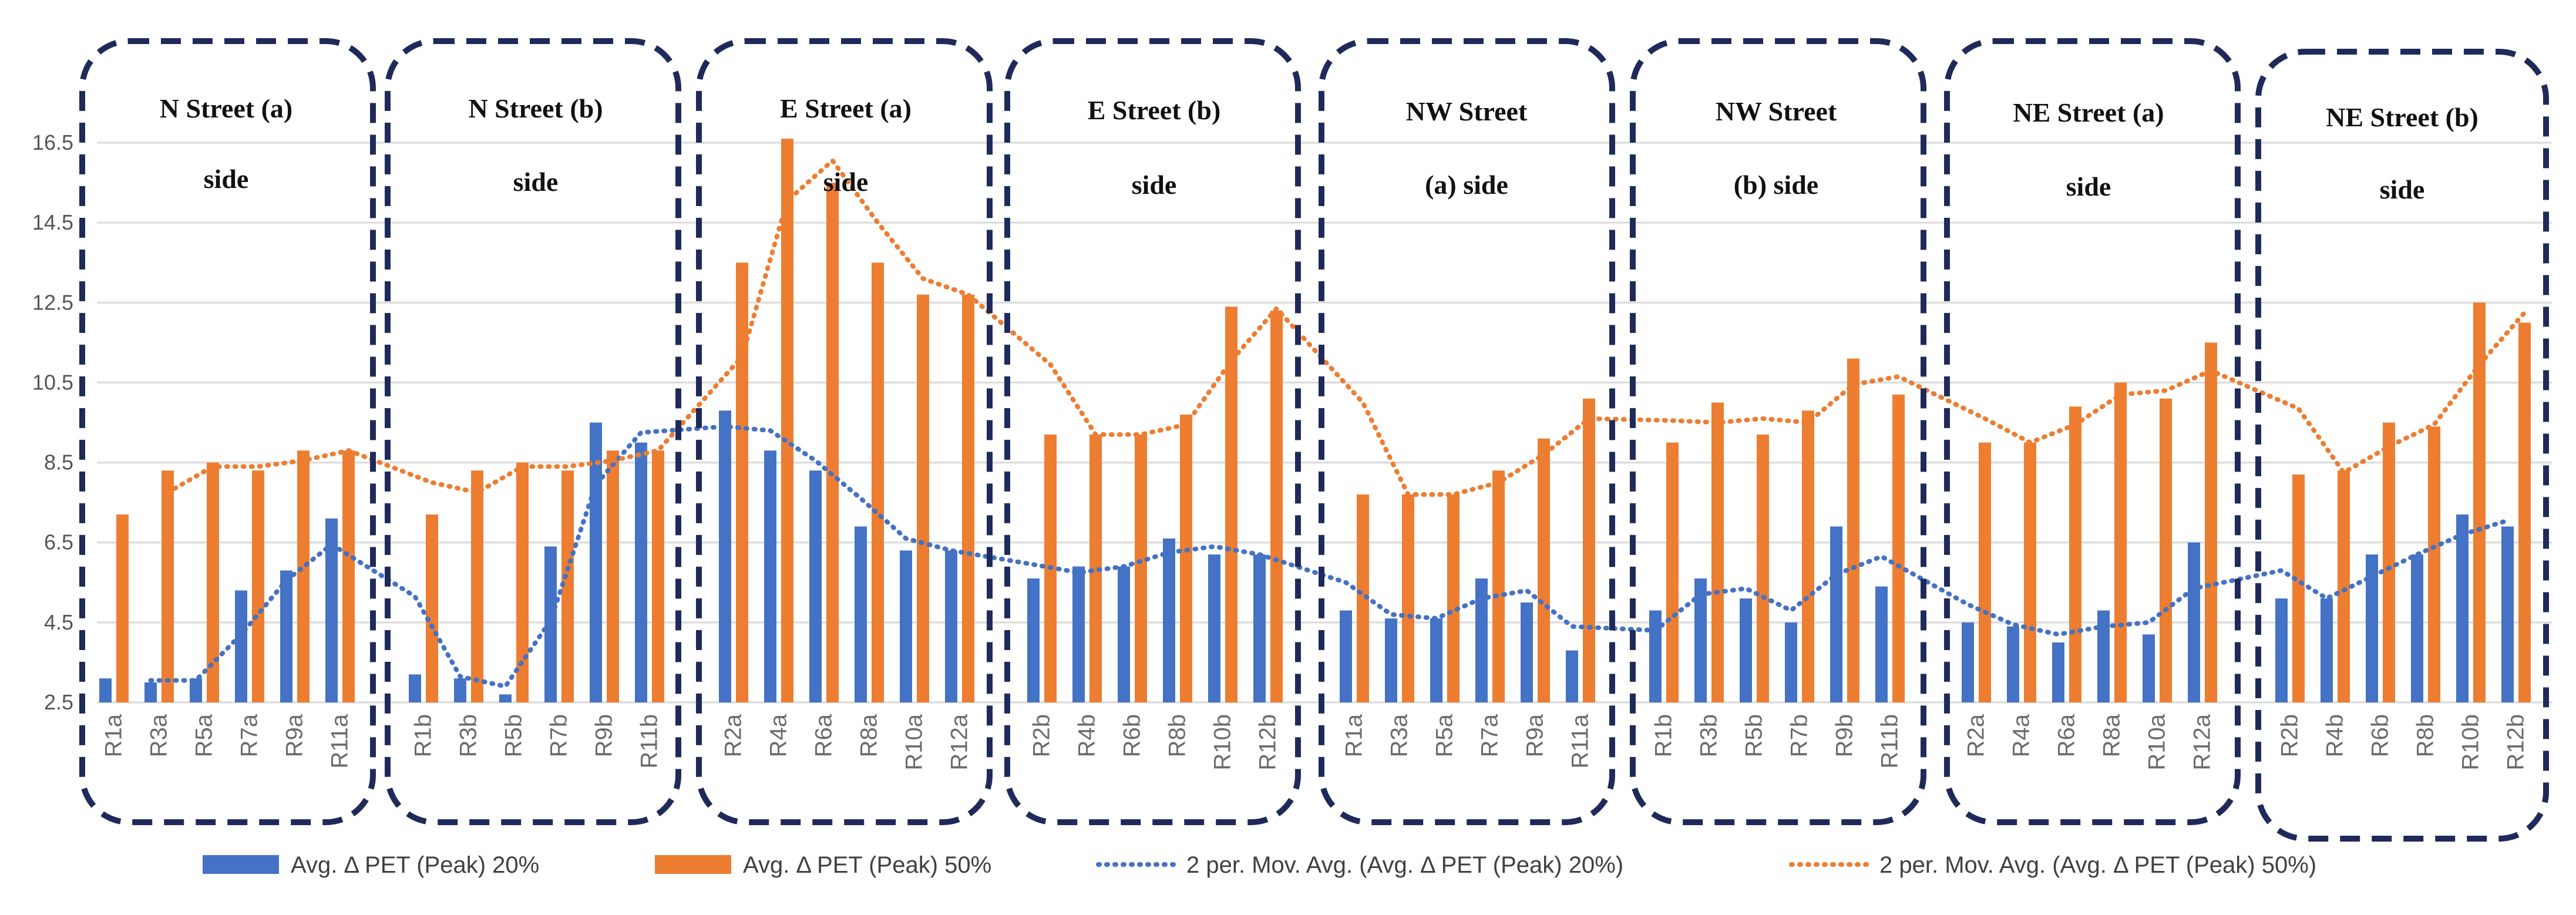 The image size is (2576, 915). Describe the element at coordinates (226, 108) in the screenshot. I see `street-group-title: N Street (a)` at that location.